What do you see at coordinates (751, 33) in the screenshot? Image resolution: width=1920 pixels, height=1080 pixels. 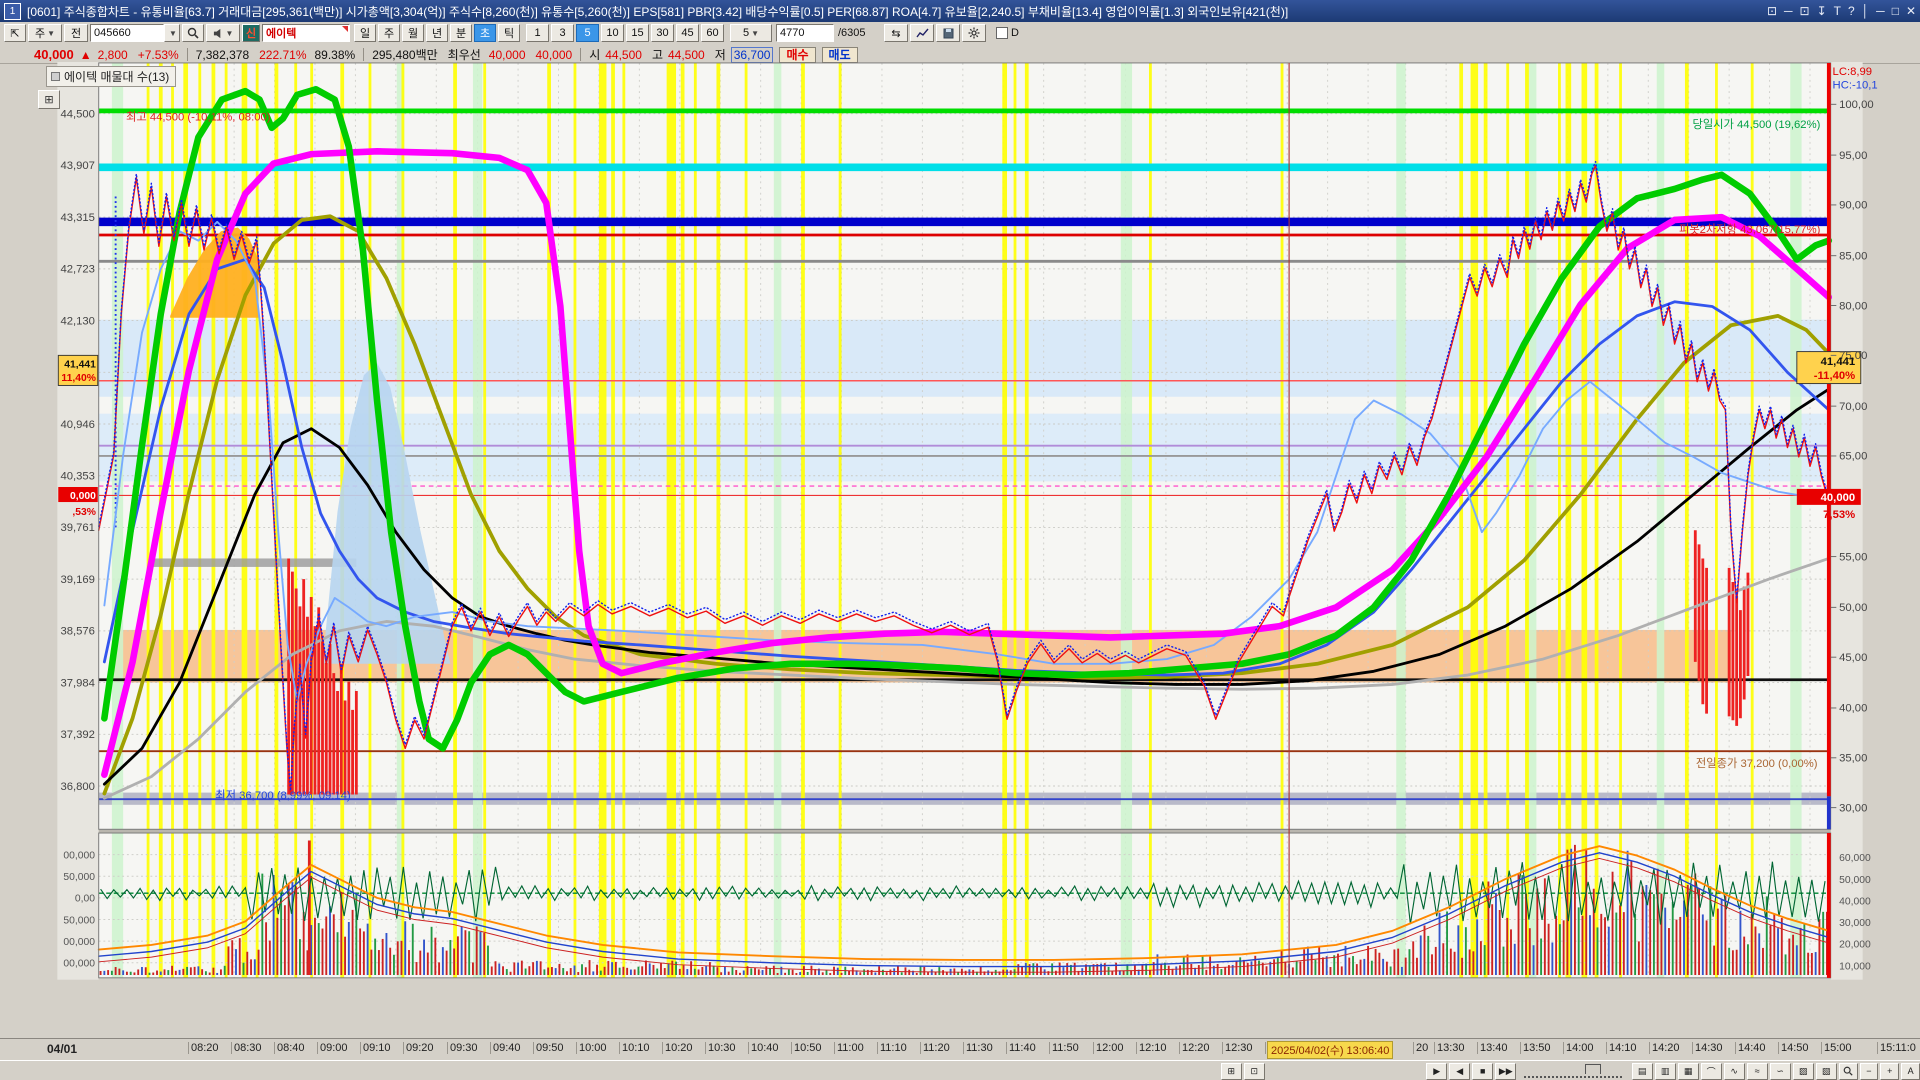 I see `sub-interval-dropdown: 5 ▼` at bounding box center [751, 33].